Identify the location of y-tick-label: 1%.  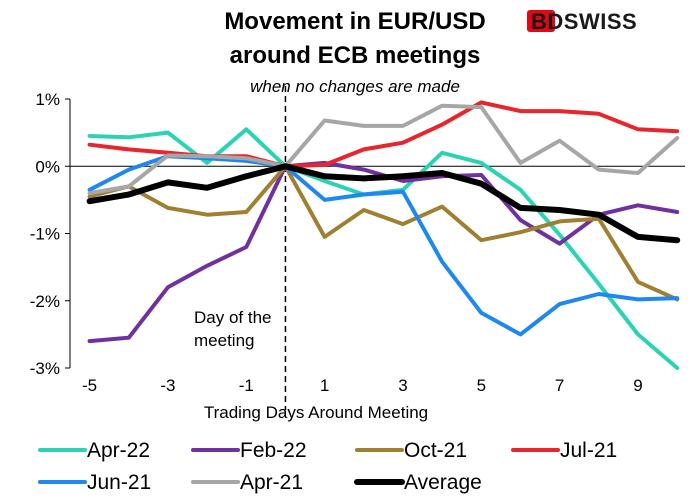
(47, 99).